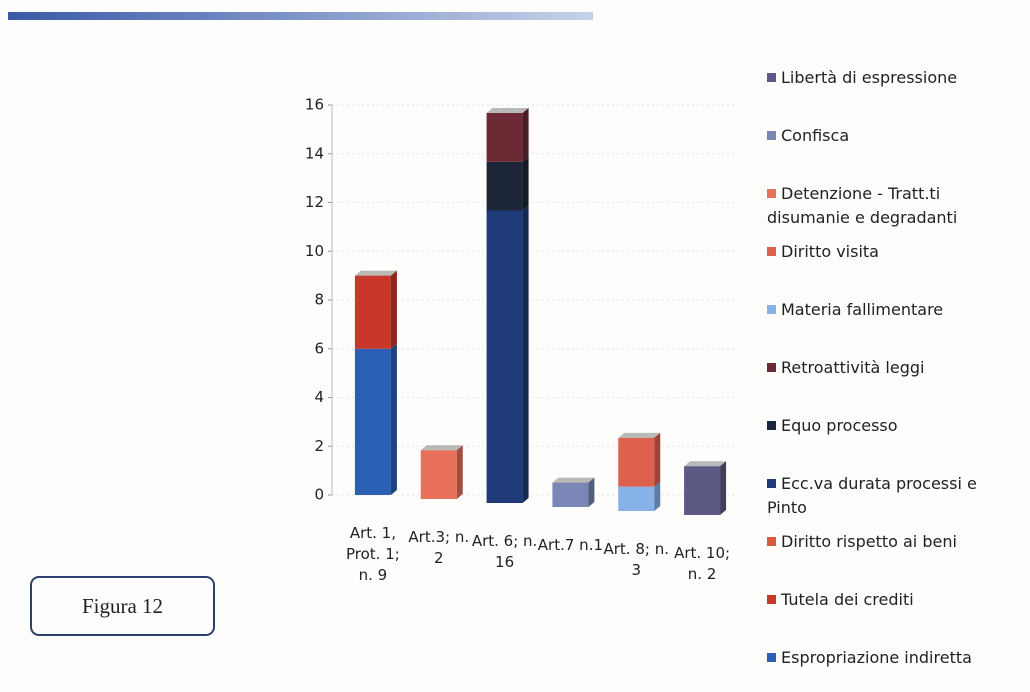 The height and width of the screenshot is (692, 1030). What do you see at coordinates (319, 397) in the screenshot?
I see `y-tick-label: 4` at bounding box center [319, 397].